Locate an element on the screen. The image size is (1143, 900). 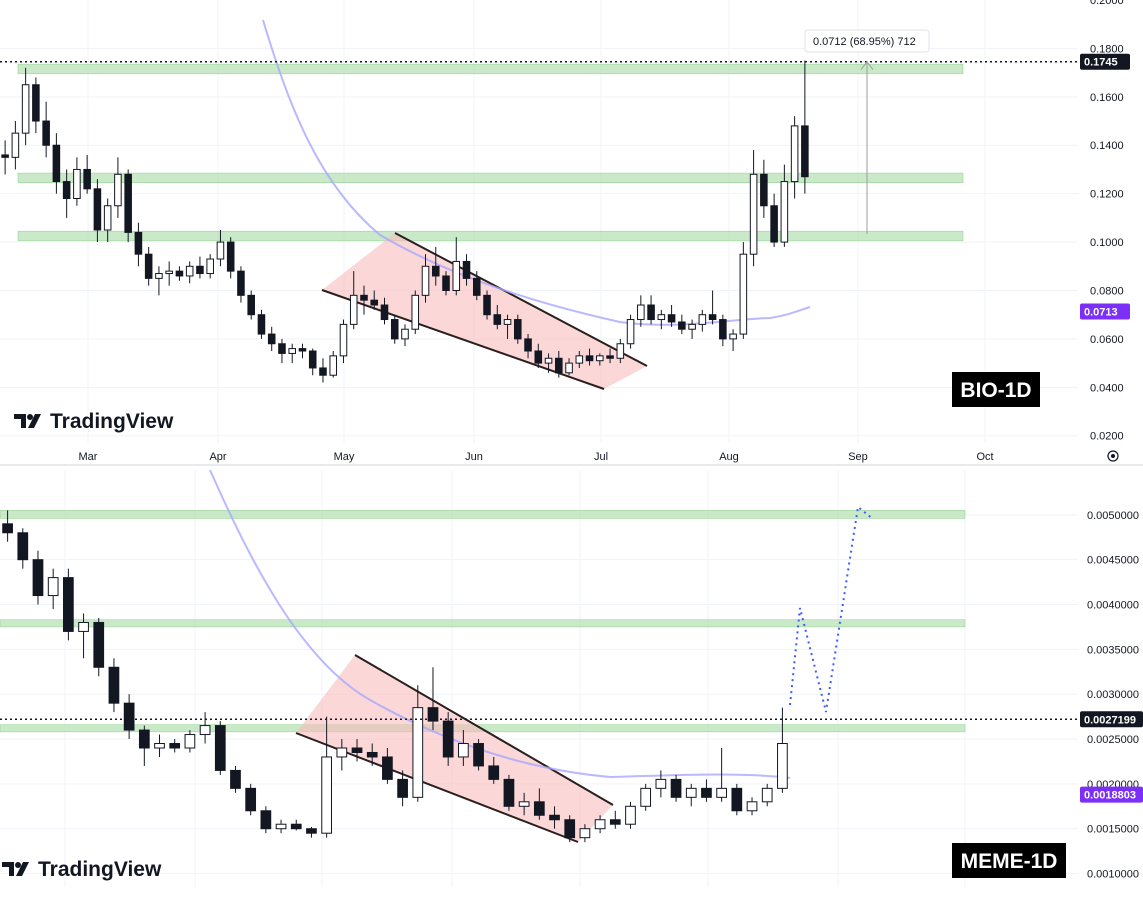
y-tick-label: 0.0035000 is located at coordinates (1113, 650).